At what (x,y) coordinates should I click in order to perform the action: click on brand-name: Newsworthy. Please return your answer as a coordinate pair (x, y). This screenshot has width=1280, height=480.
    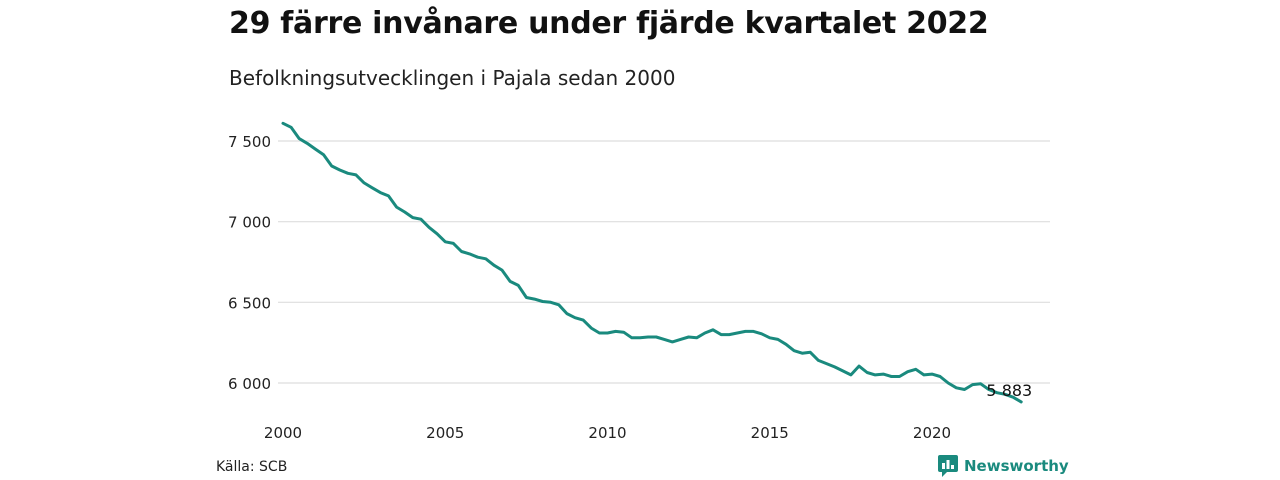
    Looking at the image, I should click on (1016, 466).